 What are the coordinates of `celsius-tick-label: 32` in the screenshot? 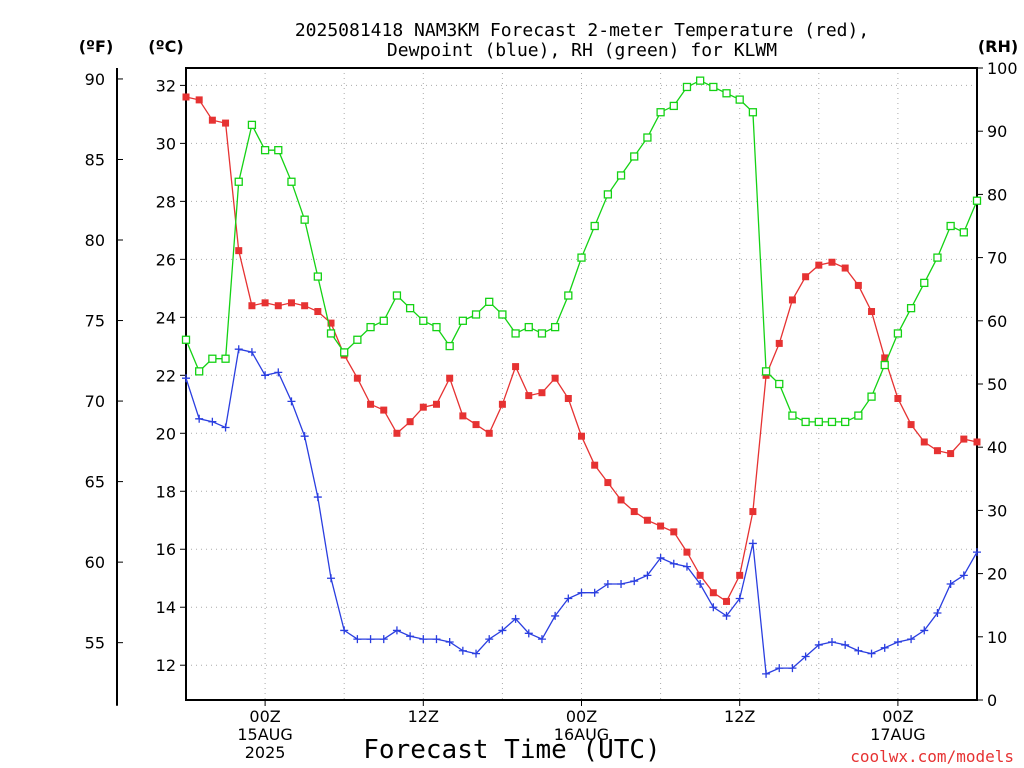 It's located at (166, 85).